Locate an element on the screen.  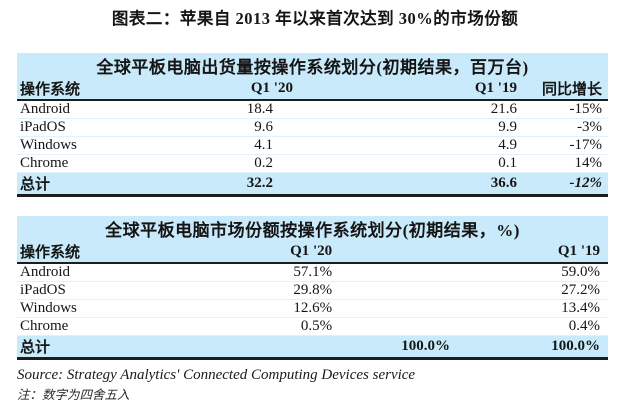
footnote-text: 注：数字为四舍五入 is located at coordinates (73, 395).